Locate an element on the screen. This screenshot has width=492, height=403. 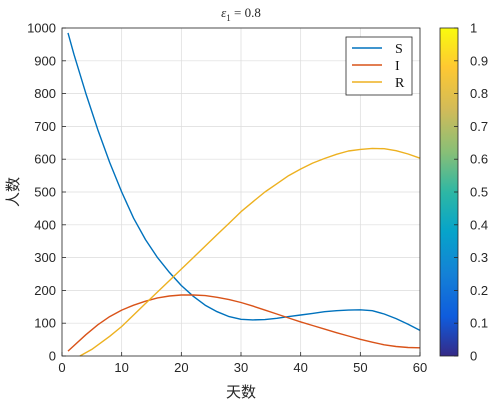
colorbar-ticks: 0 0.1 0.2 0.3 0.4 0.5 0.6 0.7 0.8 0.9 1 is located at coordinates (471, 192).